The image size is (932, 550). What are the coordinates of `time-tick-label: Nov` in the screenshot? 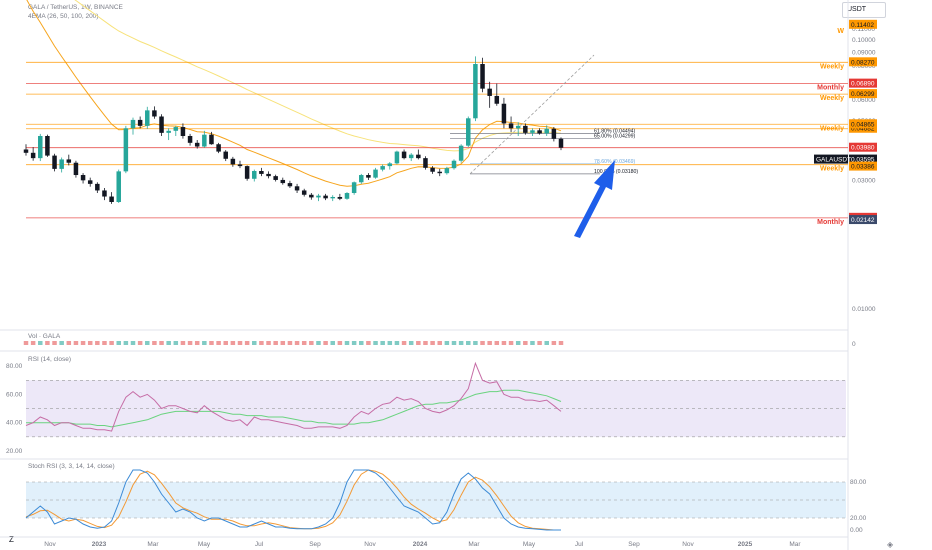 It's located at (688, 544).